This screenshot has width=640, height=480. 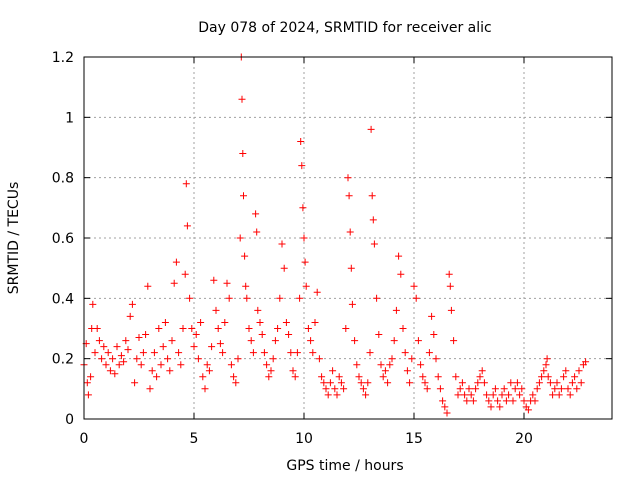 What do you see at coordinates (304, 439) in the screenshot?
I see `x-tick-label: 10` at bounding box center [304, 439].